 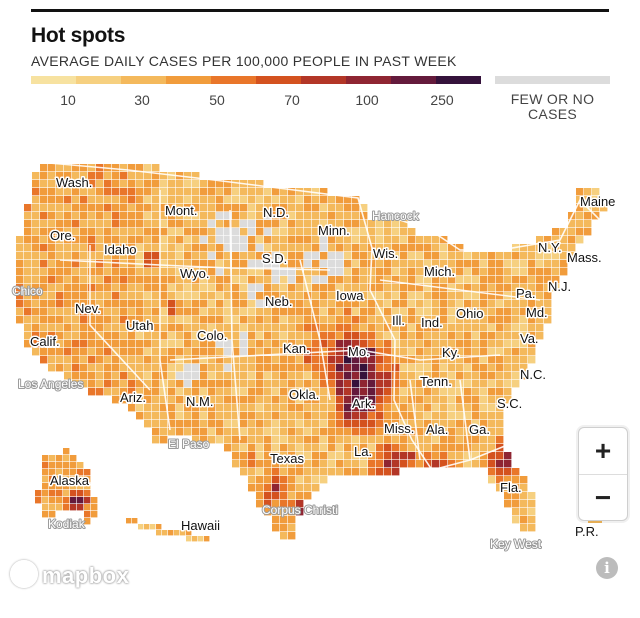 What do you see at coordinates (139, 325) in the screenshot?
I see `state-label: Utah` at bounding box center [139, 325].